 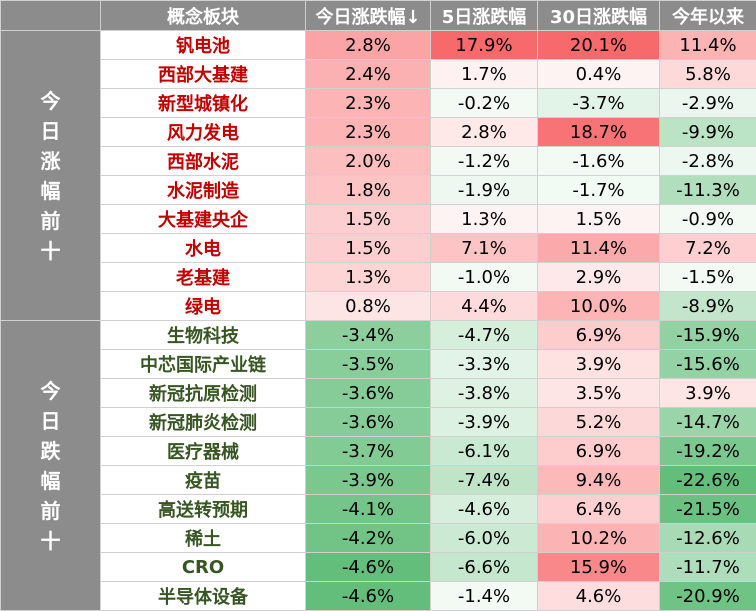 What do you see at coordinates (484, 364) in the screenshot?
I see `value-cell-5day: -3.3%` at bounding box center [484, 364].